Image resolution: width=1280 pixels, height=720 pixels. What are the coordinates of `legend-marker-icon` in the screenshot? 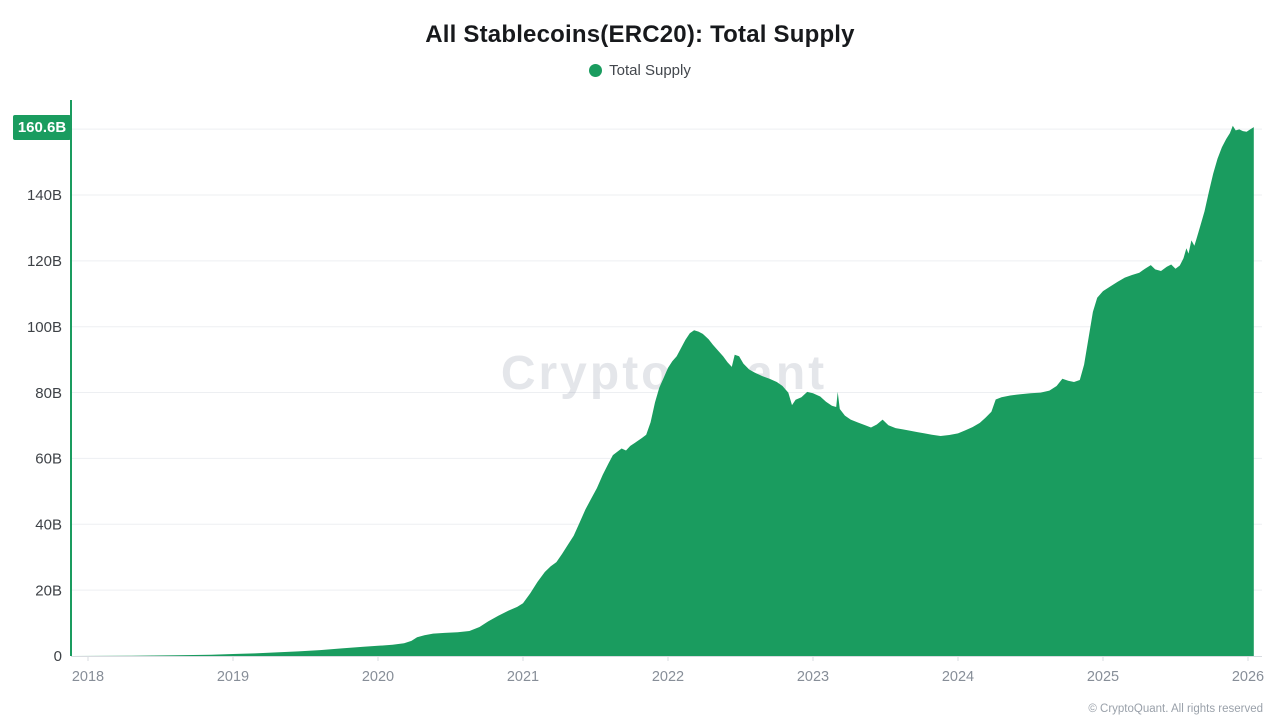 It's located at (596, 70).